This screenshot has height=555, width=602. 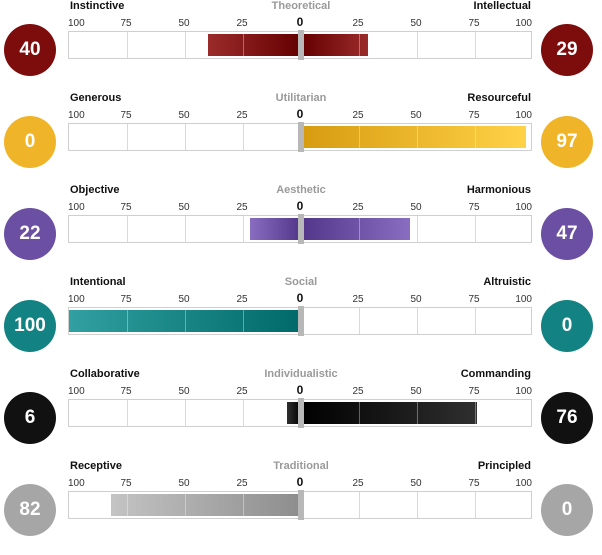 What do you see at coordinates (96, 98) in the screenshot?
I see `left-pole-label: Generous` at bounding box center [96, 98].